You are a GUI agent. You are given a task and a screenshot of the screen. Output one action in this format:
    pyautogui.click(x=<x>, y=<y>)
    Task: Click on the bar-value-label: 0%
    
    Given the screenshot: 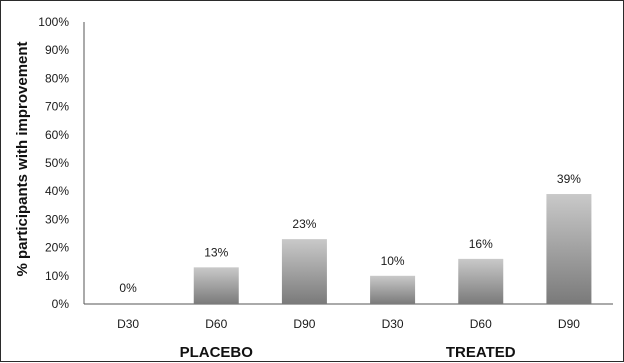 What is the action you would take?
    pyautogui.click(x=128, y=288)
    